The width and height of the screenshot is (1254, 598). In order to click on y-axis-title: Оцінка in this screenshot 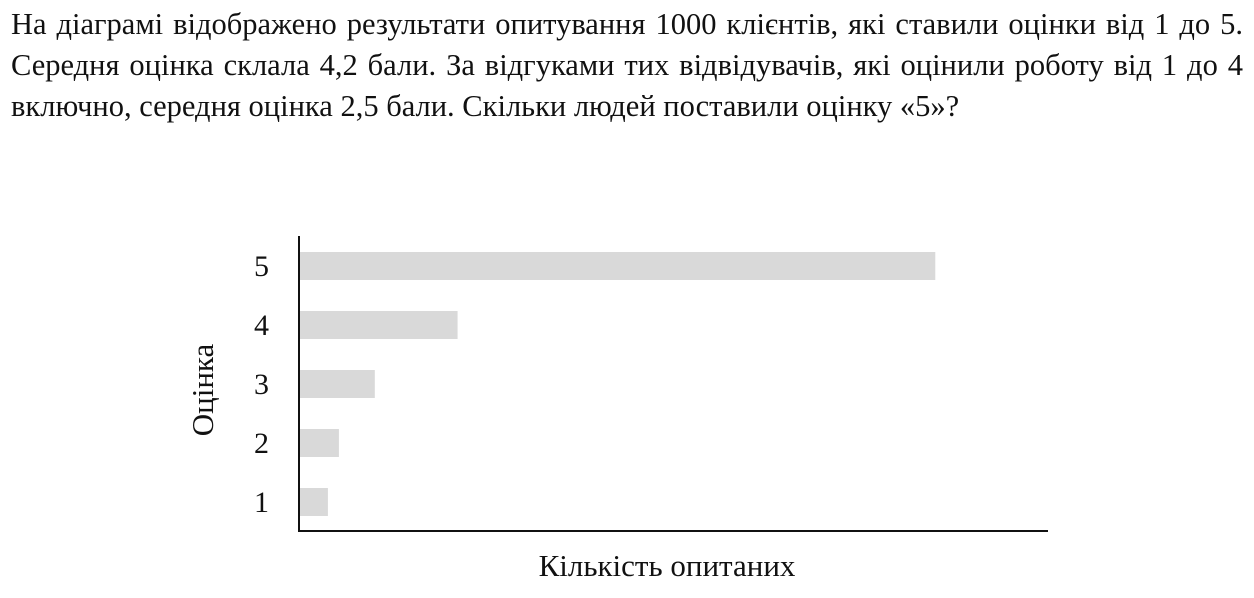, I will do `click(202, 389)`.